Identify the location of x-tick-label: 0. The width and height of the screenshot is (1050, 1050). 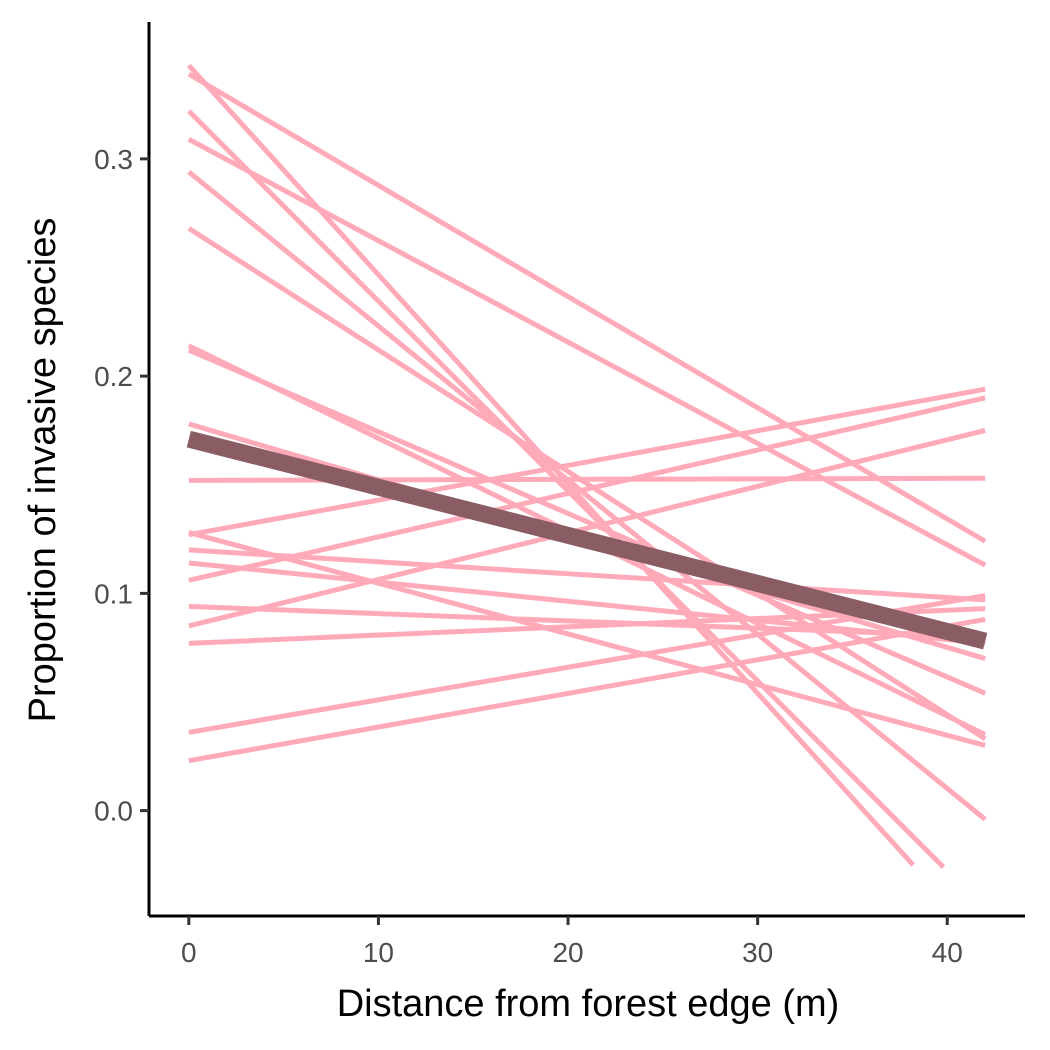
(189, 952).